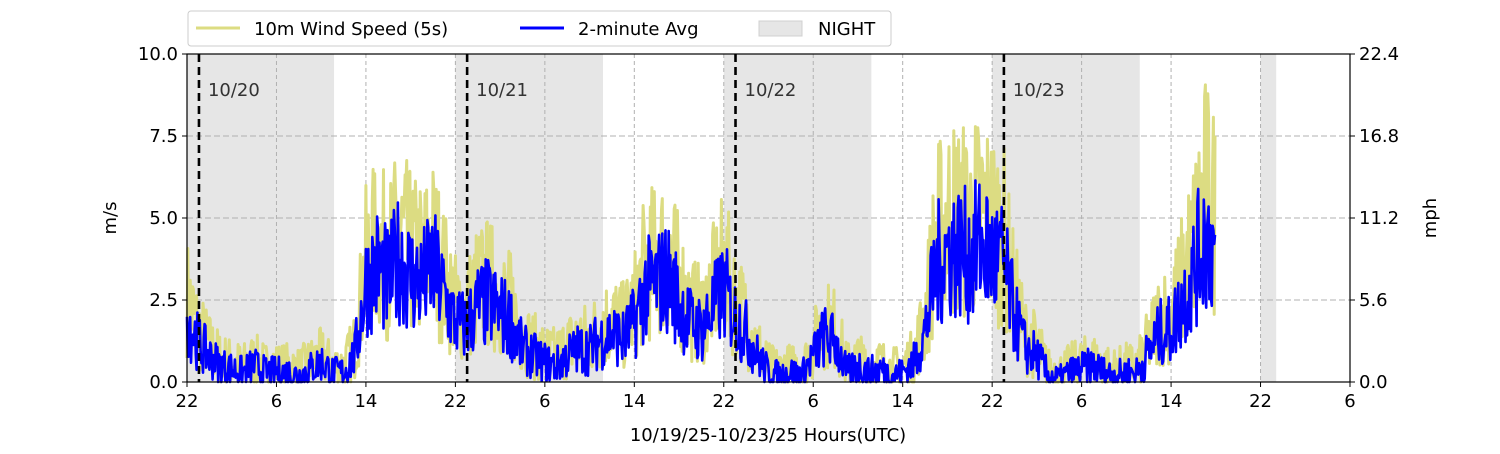  I want to click on legend: 10m Wind Speed (5s) 2-minute Avg NIGHT, so click(539, 28).